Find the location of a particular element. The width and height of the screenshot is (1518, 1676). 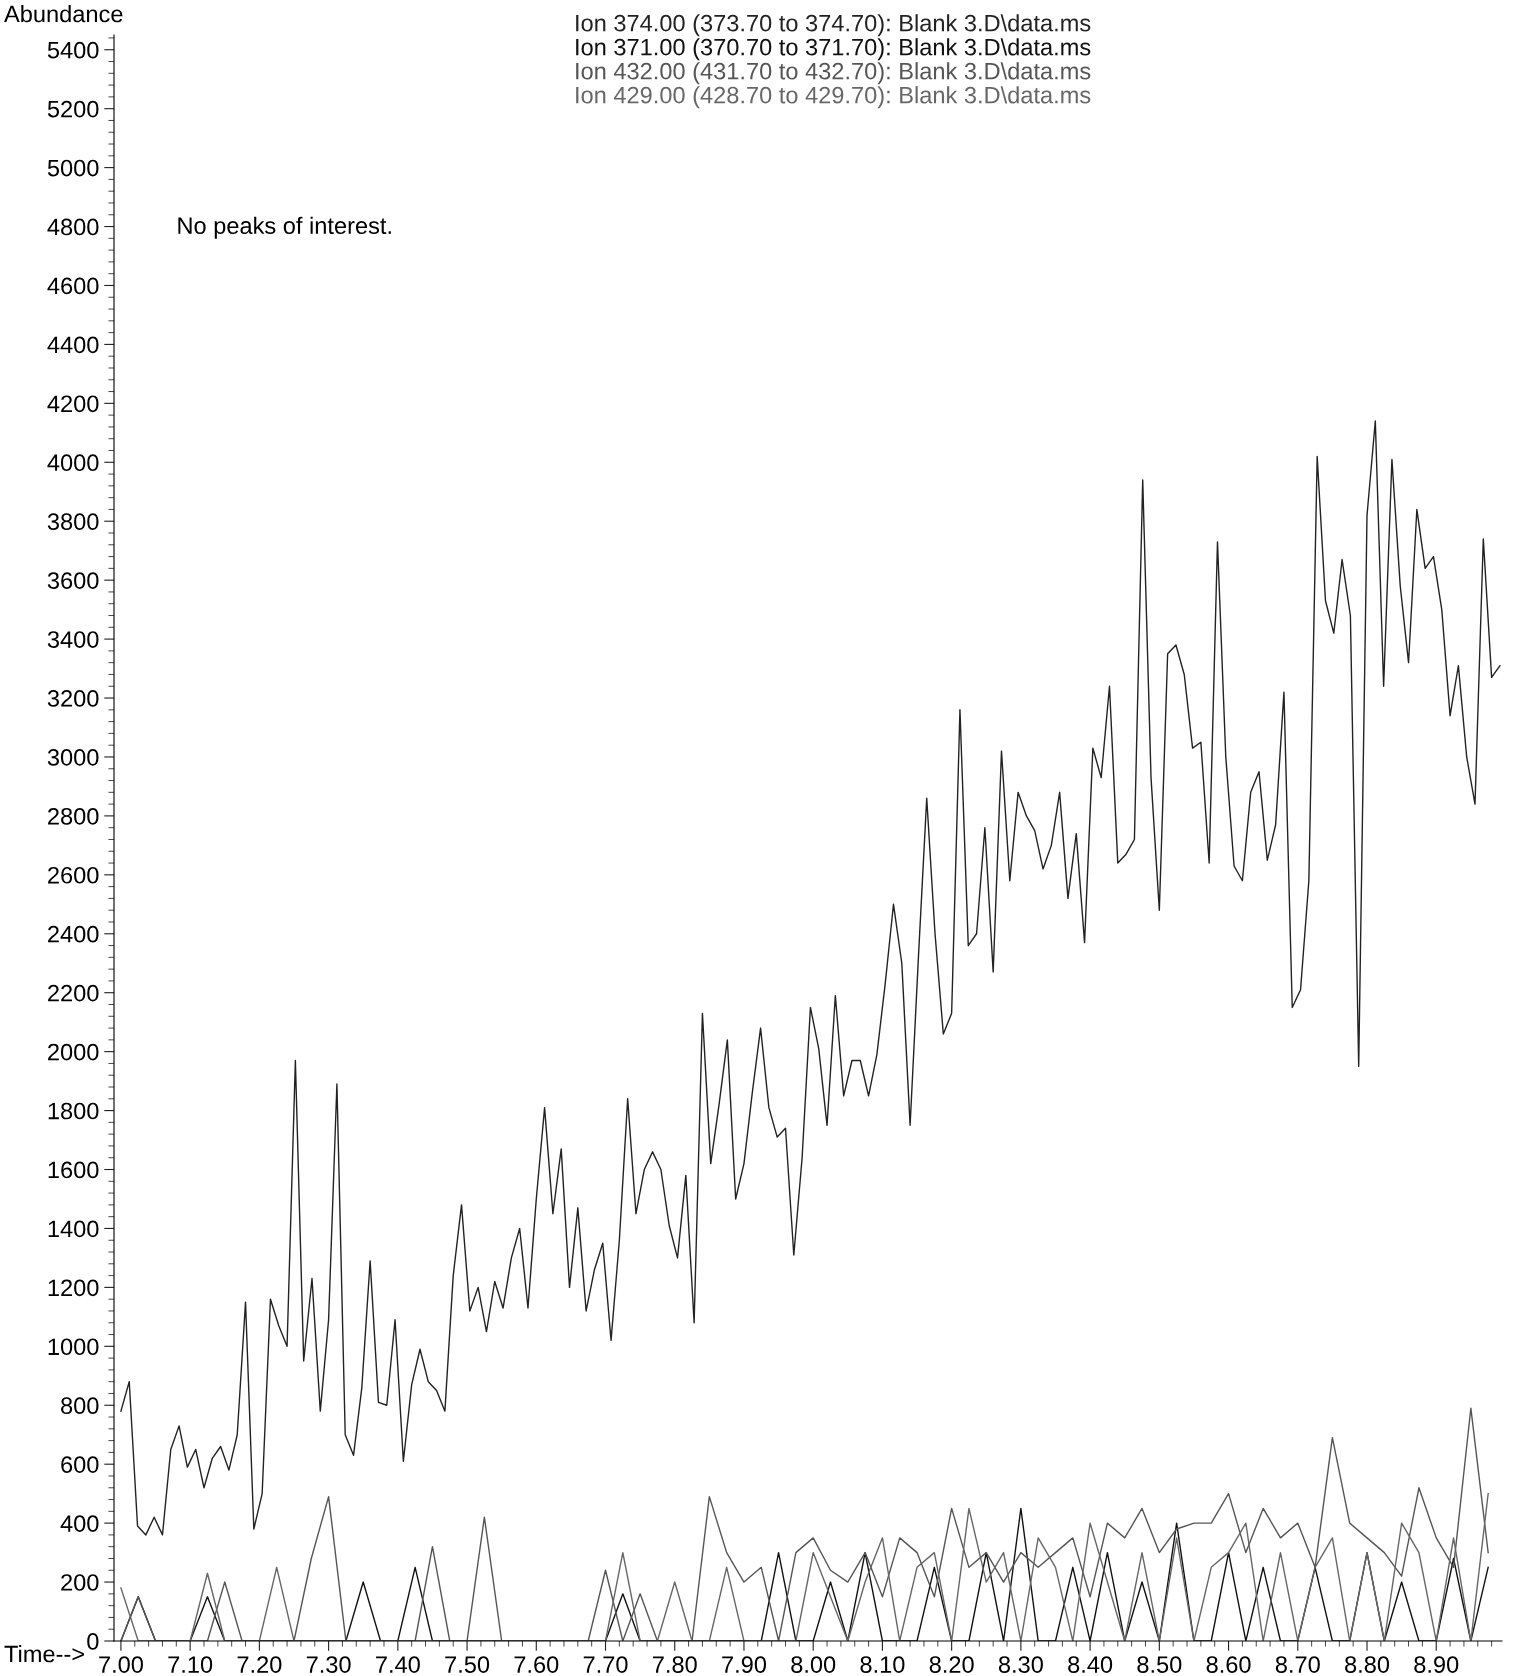

y-tick-label: 1000 is located at coordinates (73, 1347).